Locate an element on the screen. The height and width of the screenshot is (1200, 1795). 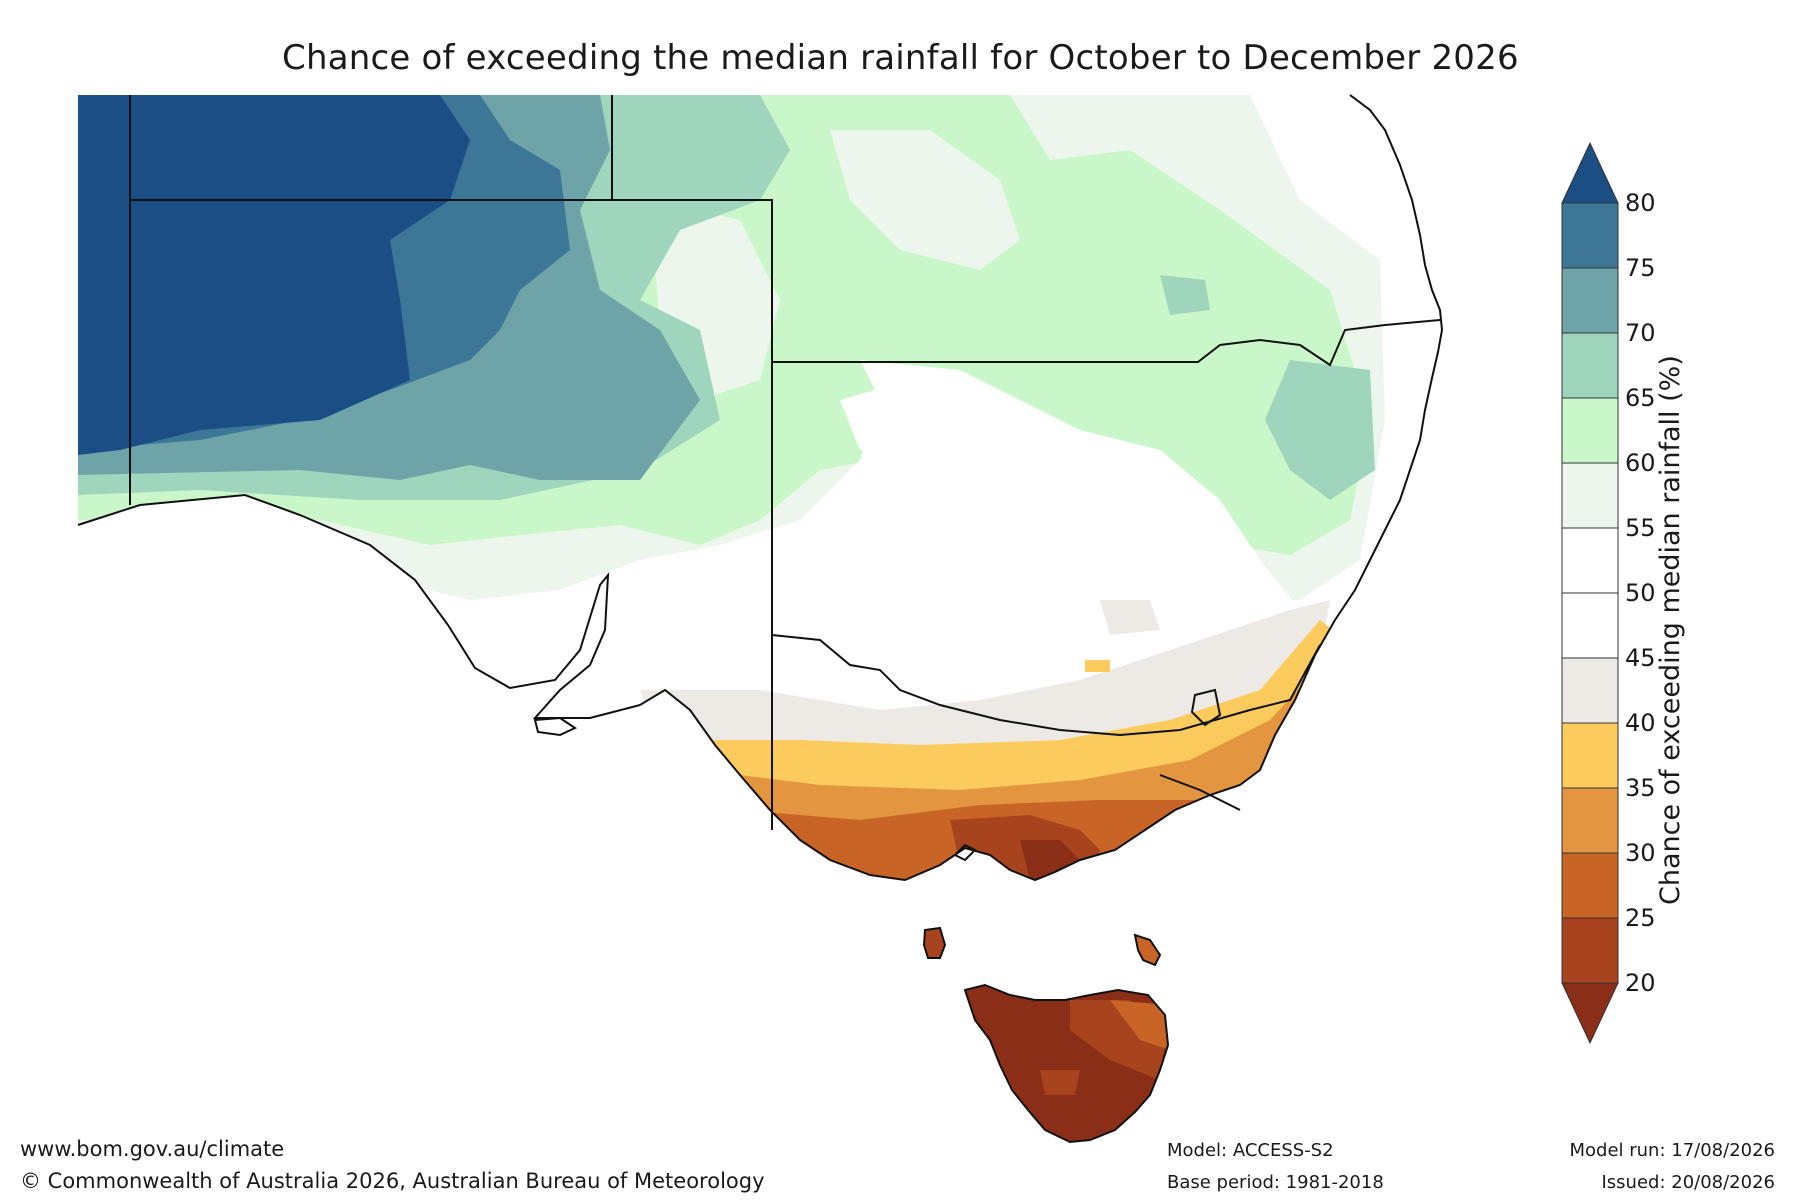
colorbar-label: Chance of exceeding median rainfall (%) is located at coordinates (1670, 630).